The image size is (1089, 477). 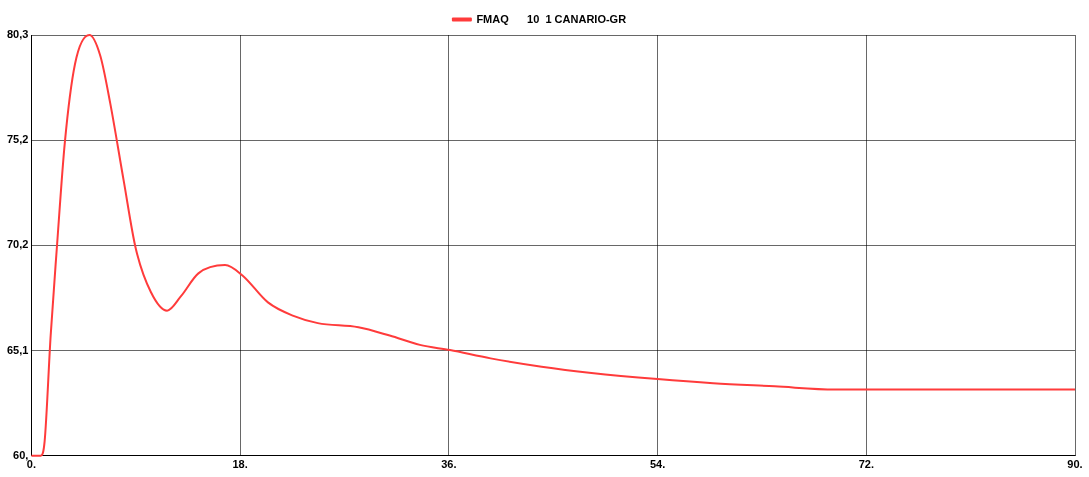 I want to click on legend-label: FMAQ 10 1 CANARIO-GR, so click(x=551, y=18).